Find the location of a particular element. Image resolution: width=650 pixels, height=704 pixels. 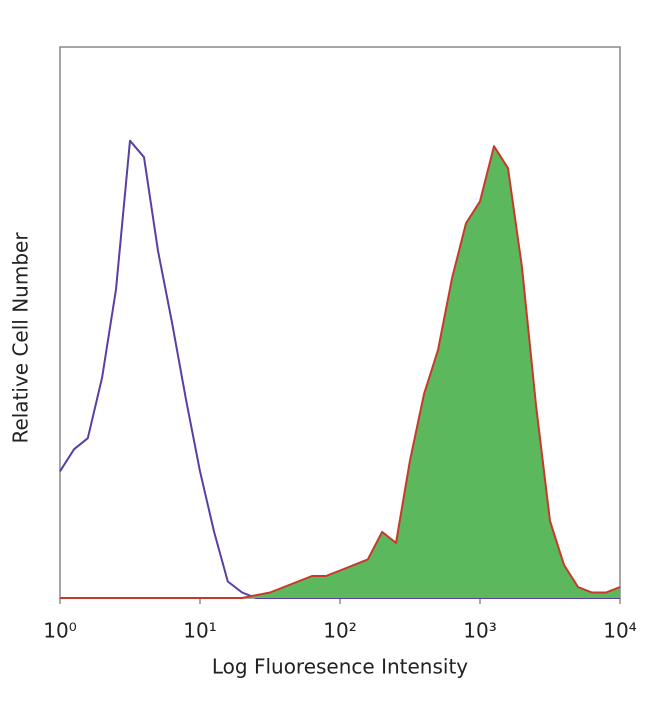

x-tick-label: 10² is located at coordinates (339, 631).